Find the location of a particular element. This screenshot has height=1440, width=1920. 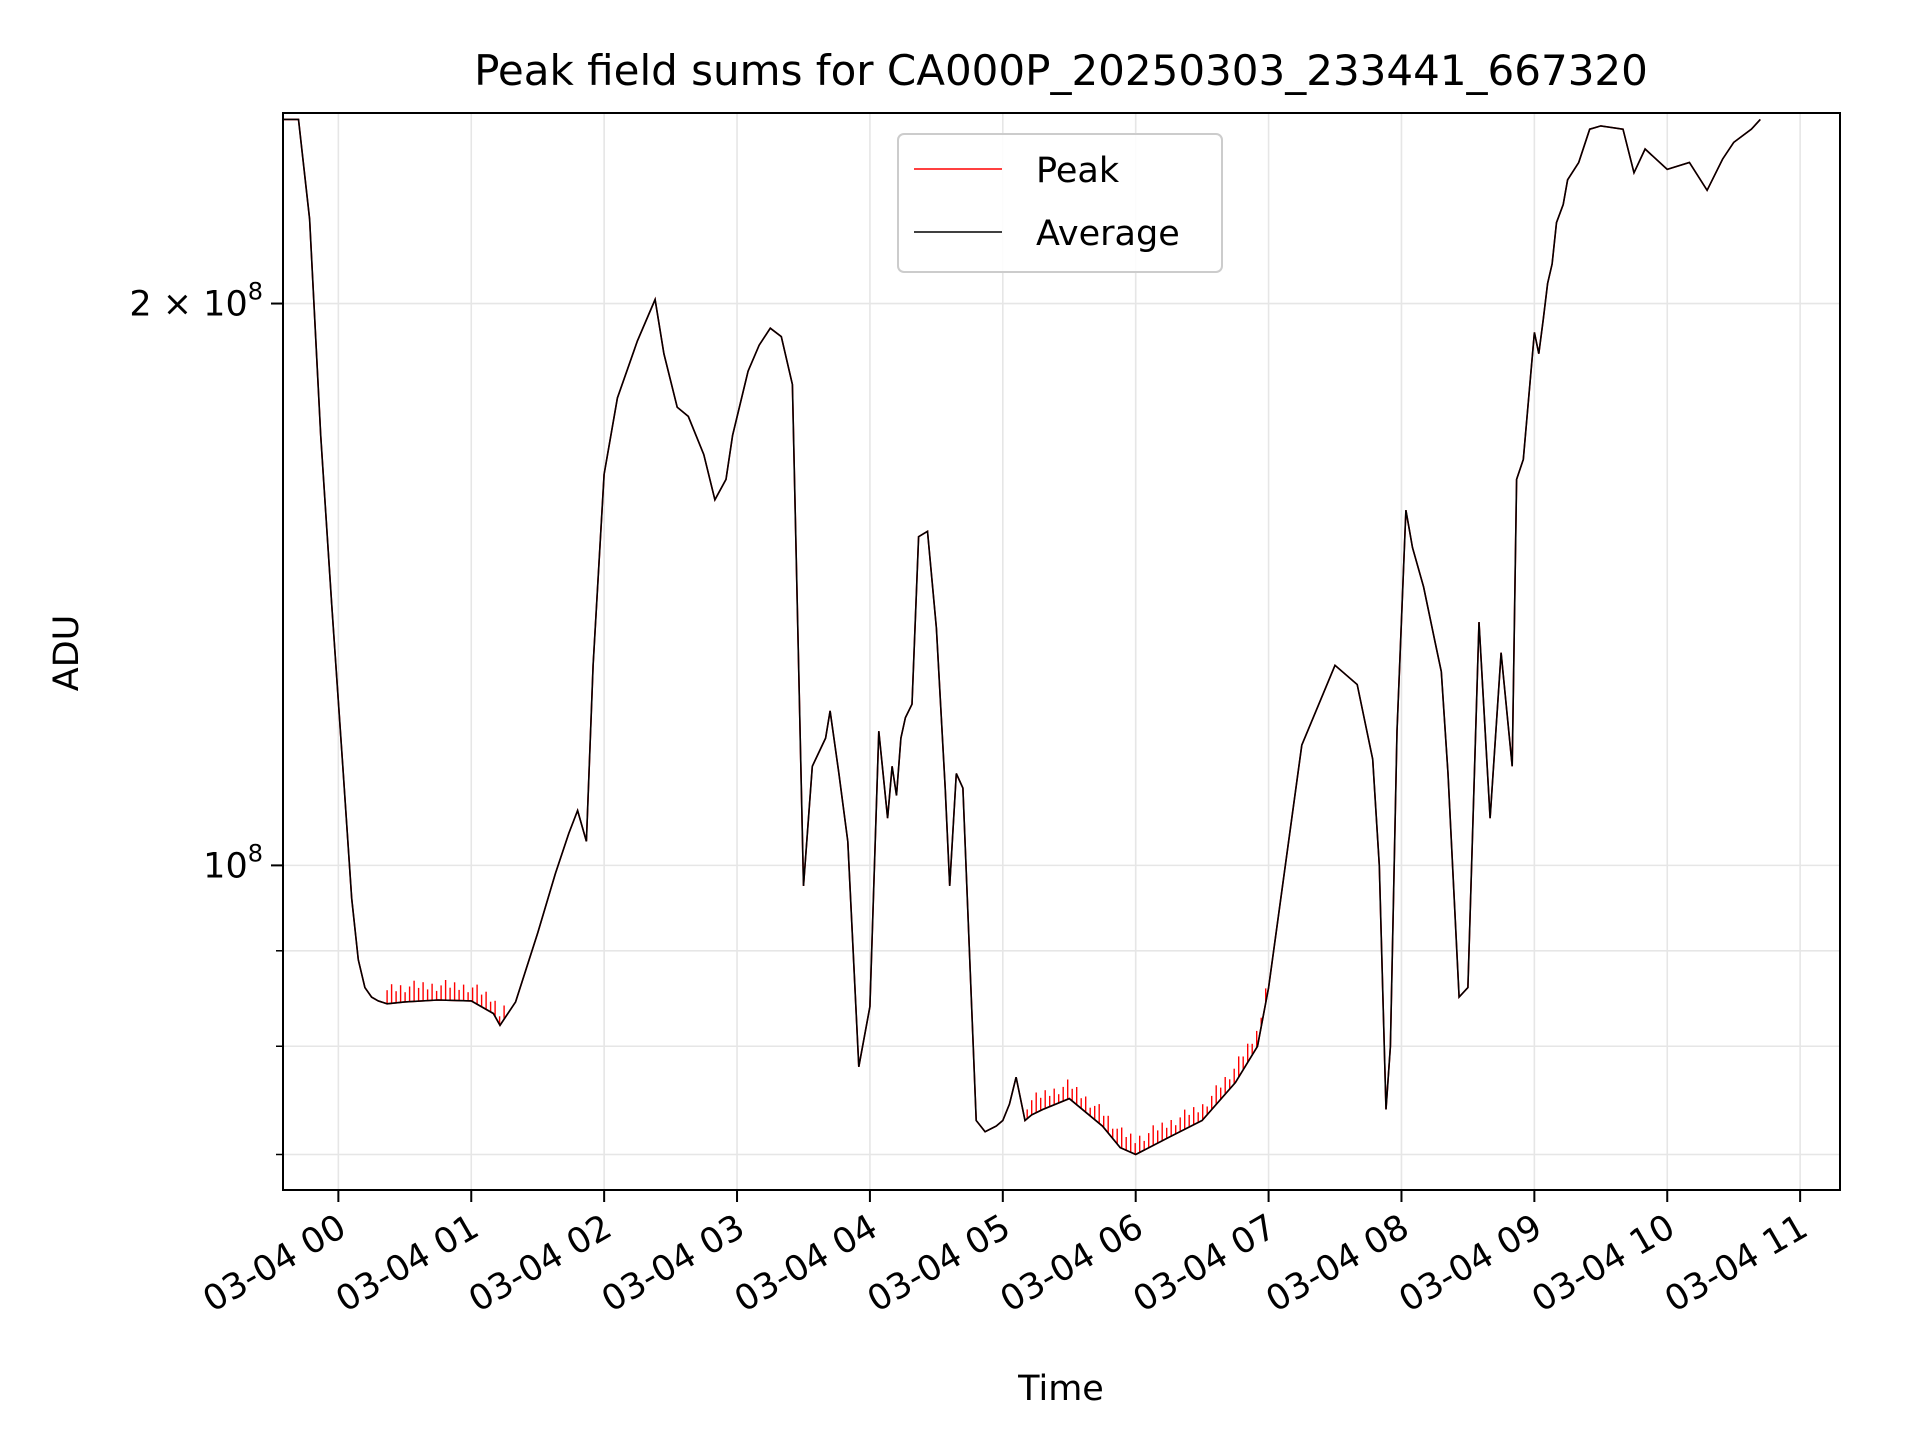

x-tick-label: 03-04 08 is located at coordinates (1338, 1263).